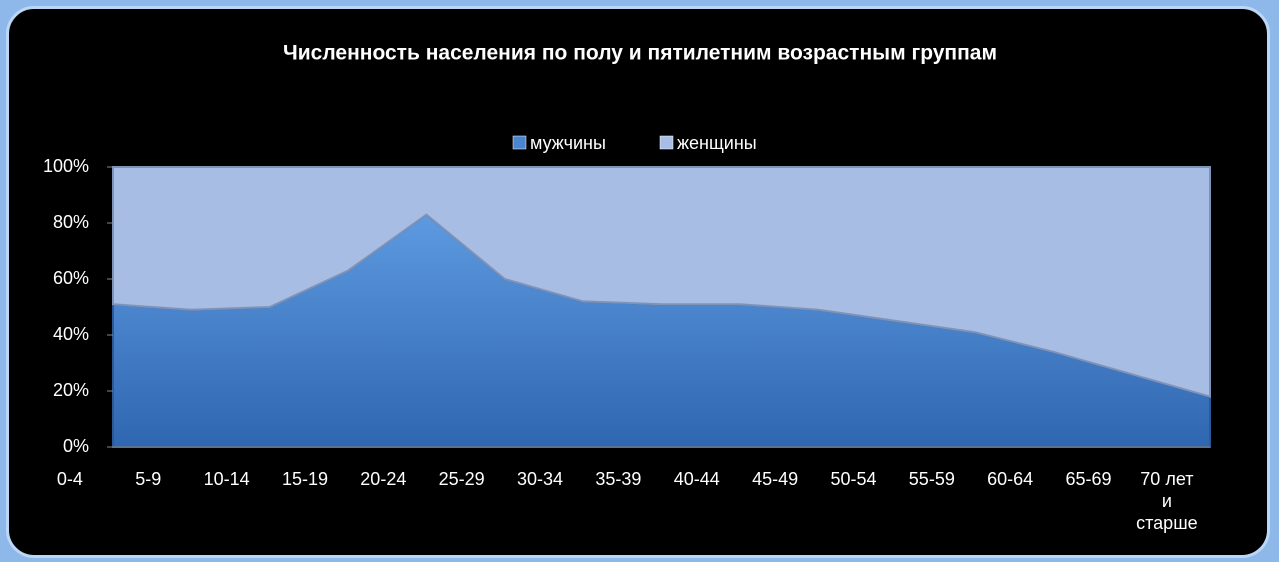 This screenshot has height=562, width=1279. Describe the element at coordinates (775, 479) in the screenshot. I see `x-tick-label: 45-49` at that location.